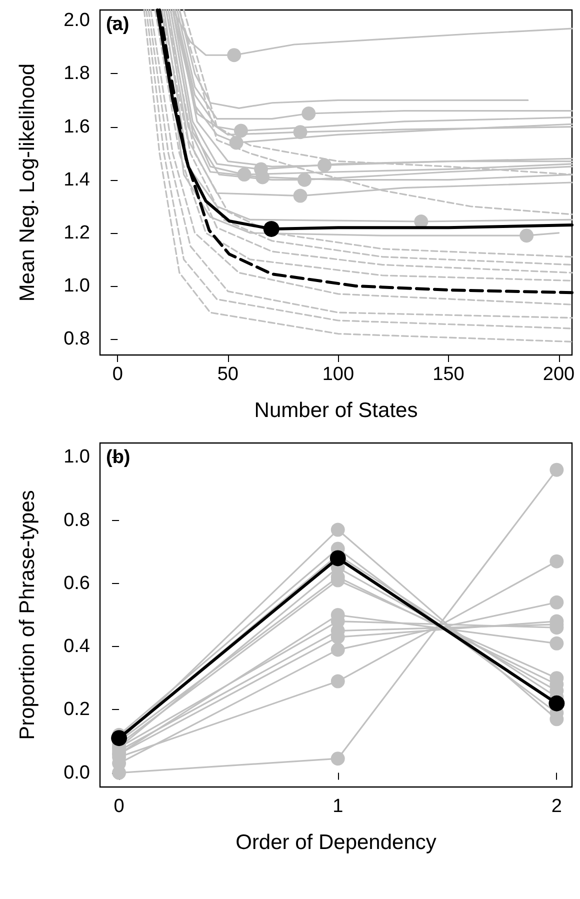 This screenshot has width=580, height=899. Describe the element at coordinates (448, 374) in the screenshot. I see `x-tick-label: 150` at that location.